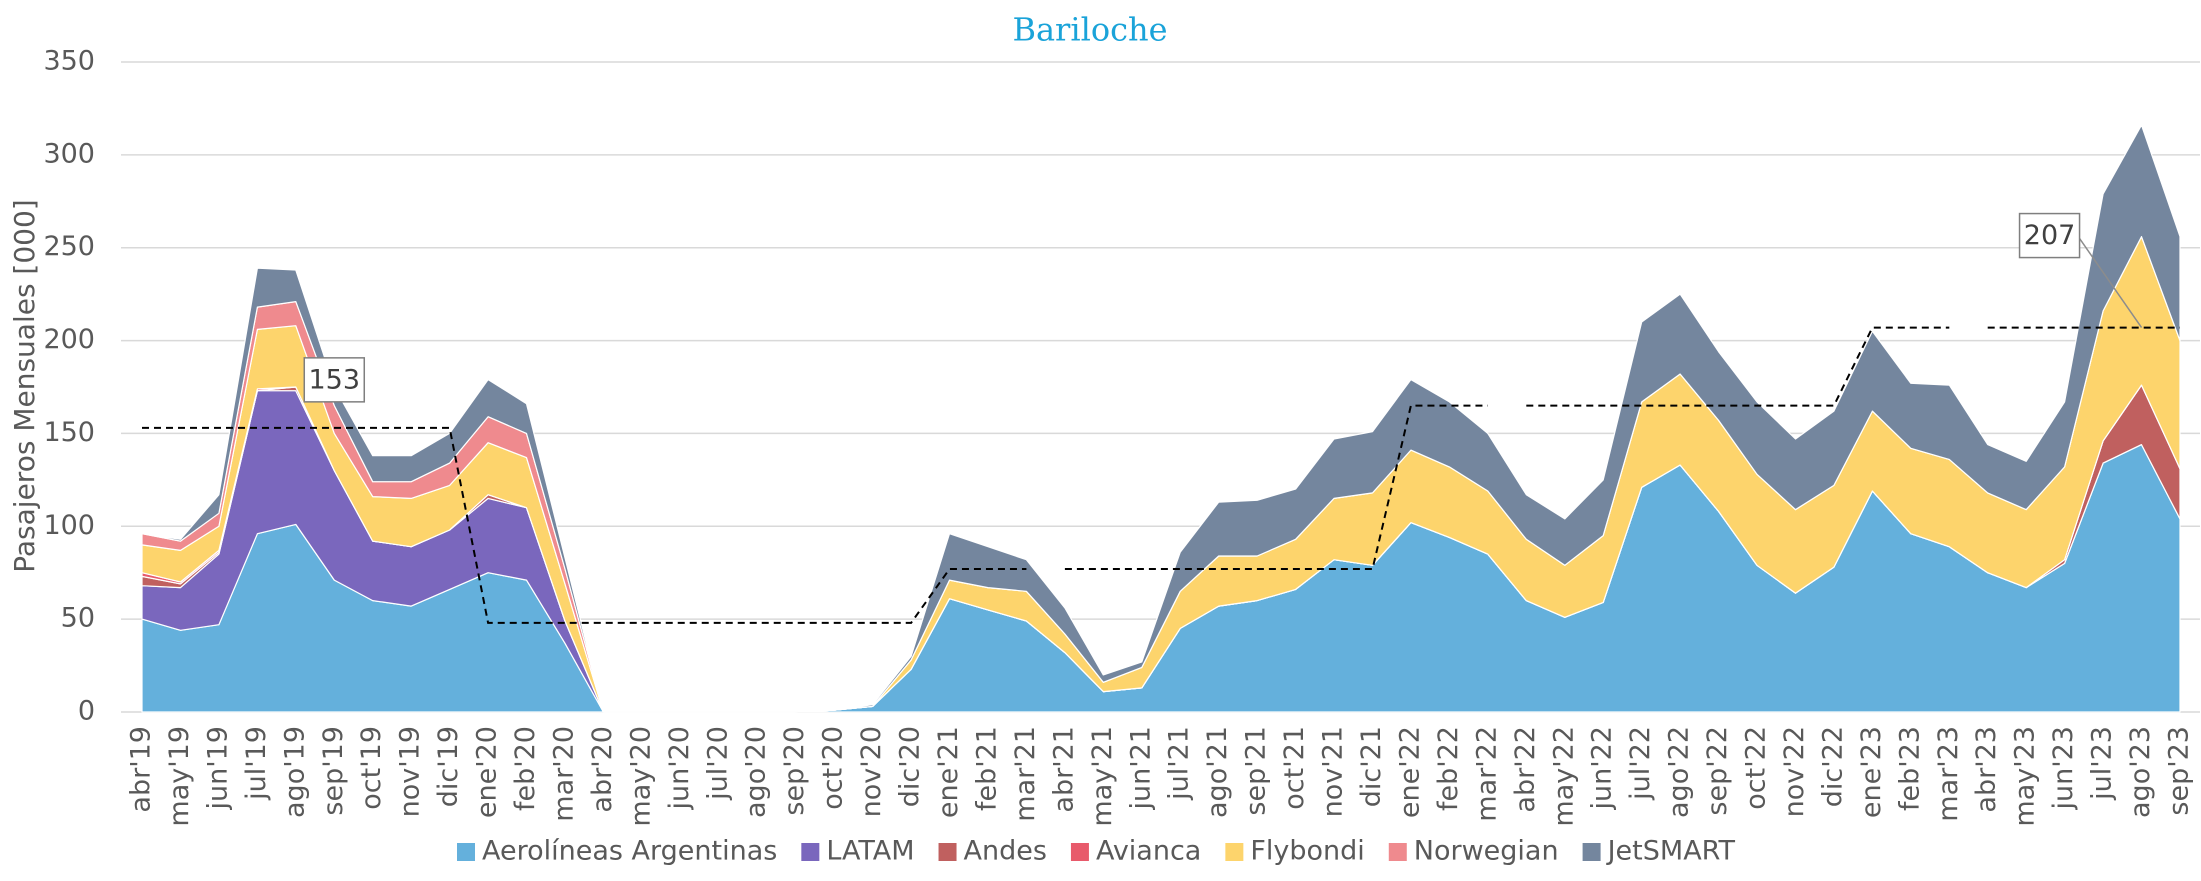  I want to click on annotation-label: 207, so click(2050, 235).